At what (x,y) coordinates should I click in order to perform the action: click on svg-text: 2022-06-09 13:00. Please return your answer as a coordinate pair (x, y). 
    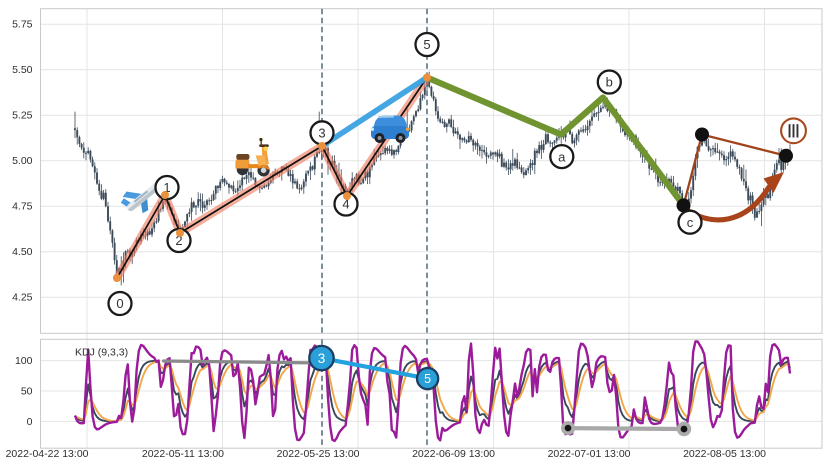
    Looking at the image, I should click on (453, 454).